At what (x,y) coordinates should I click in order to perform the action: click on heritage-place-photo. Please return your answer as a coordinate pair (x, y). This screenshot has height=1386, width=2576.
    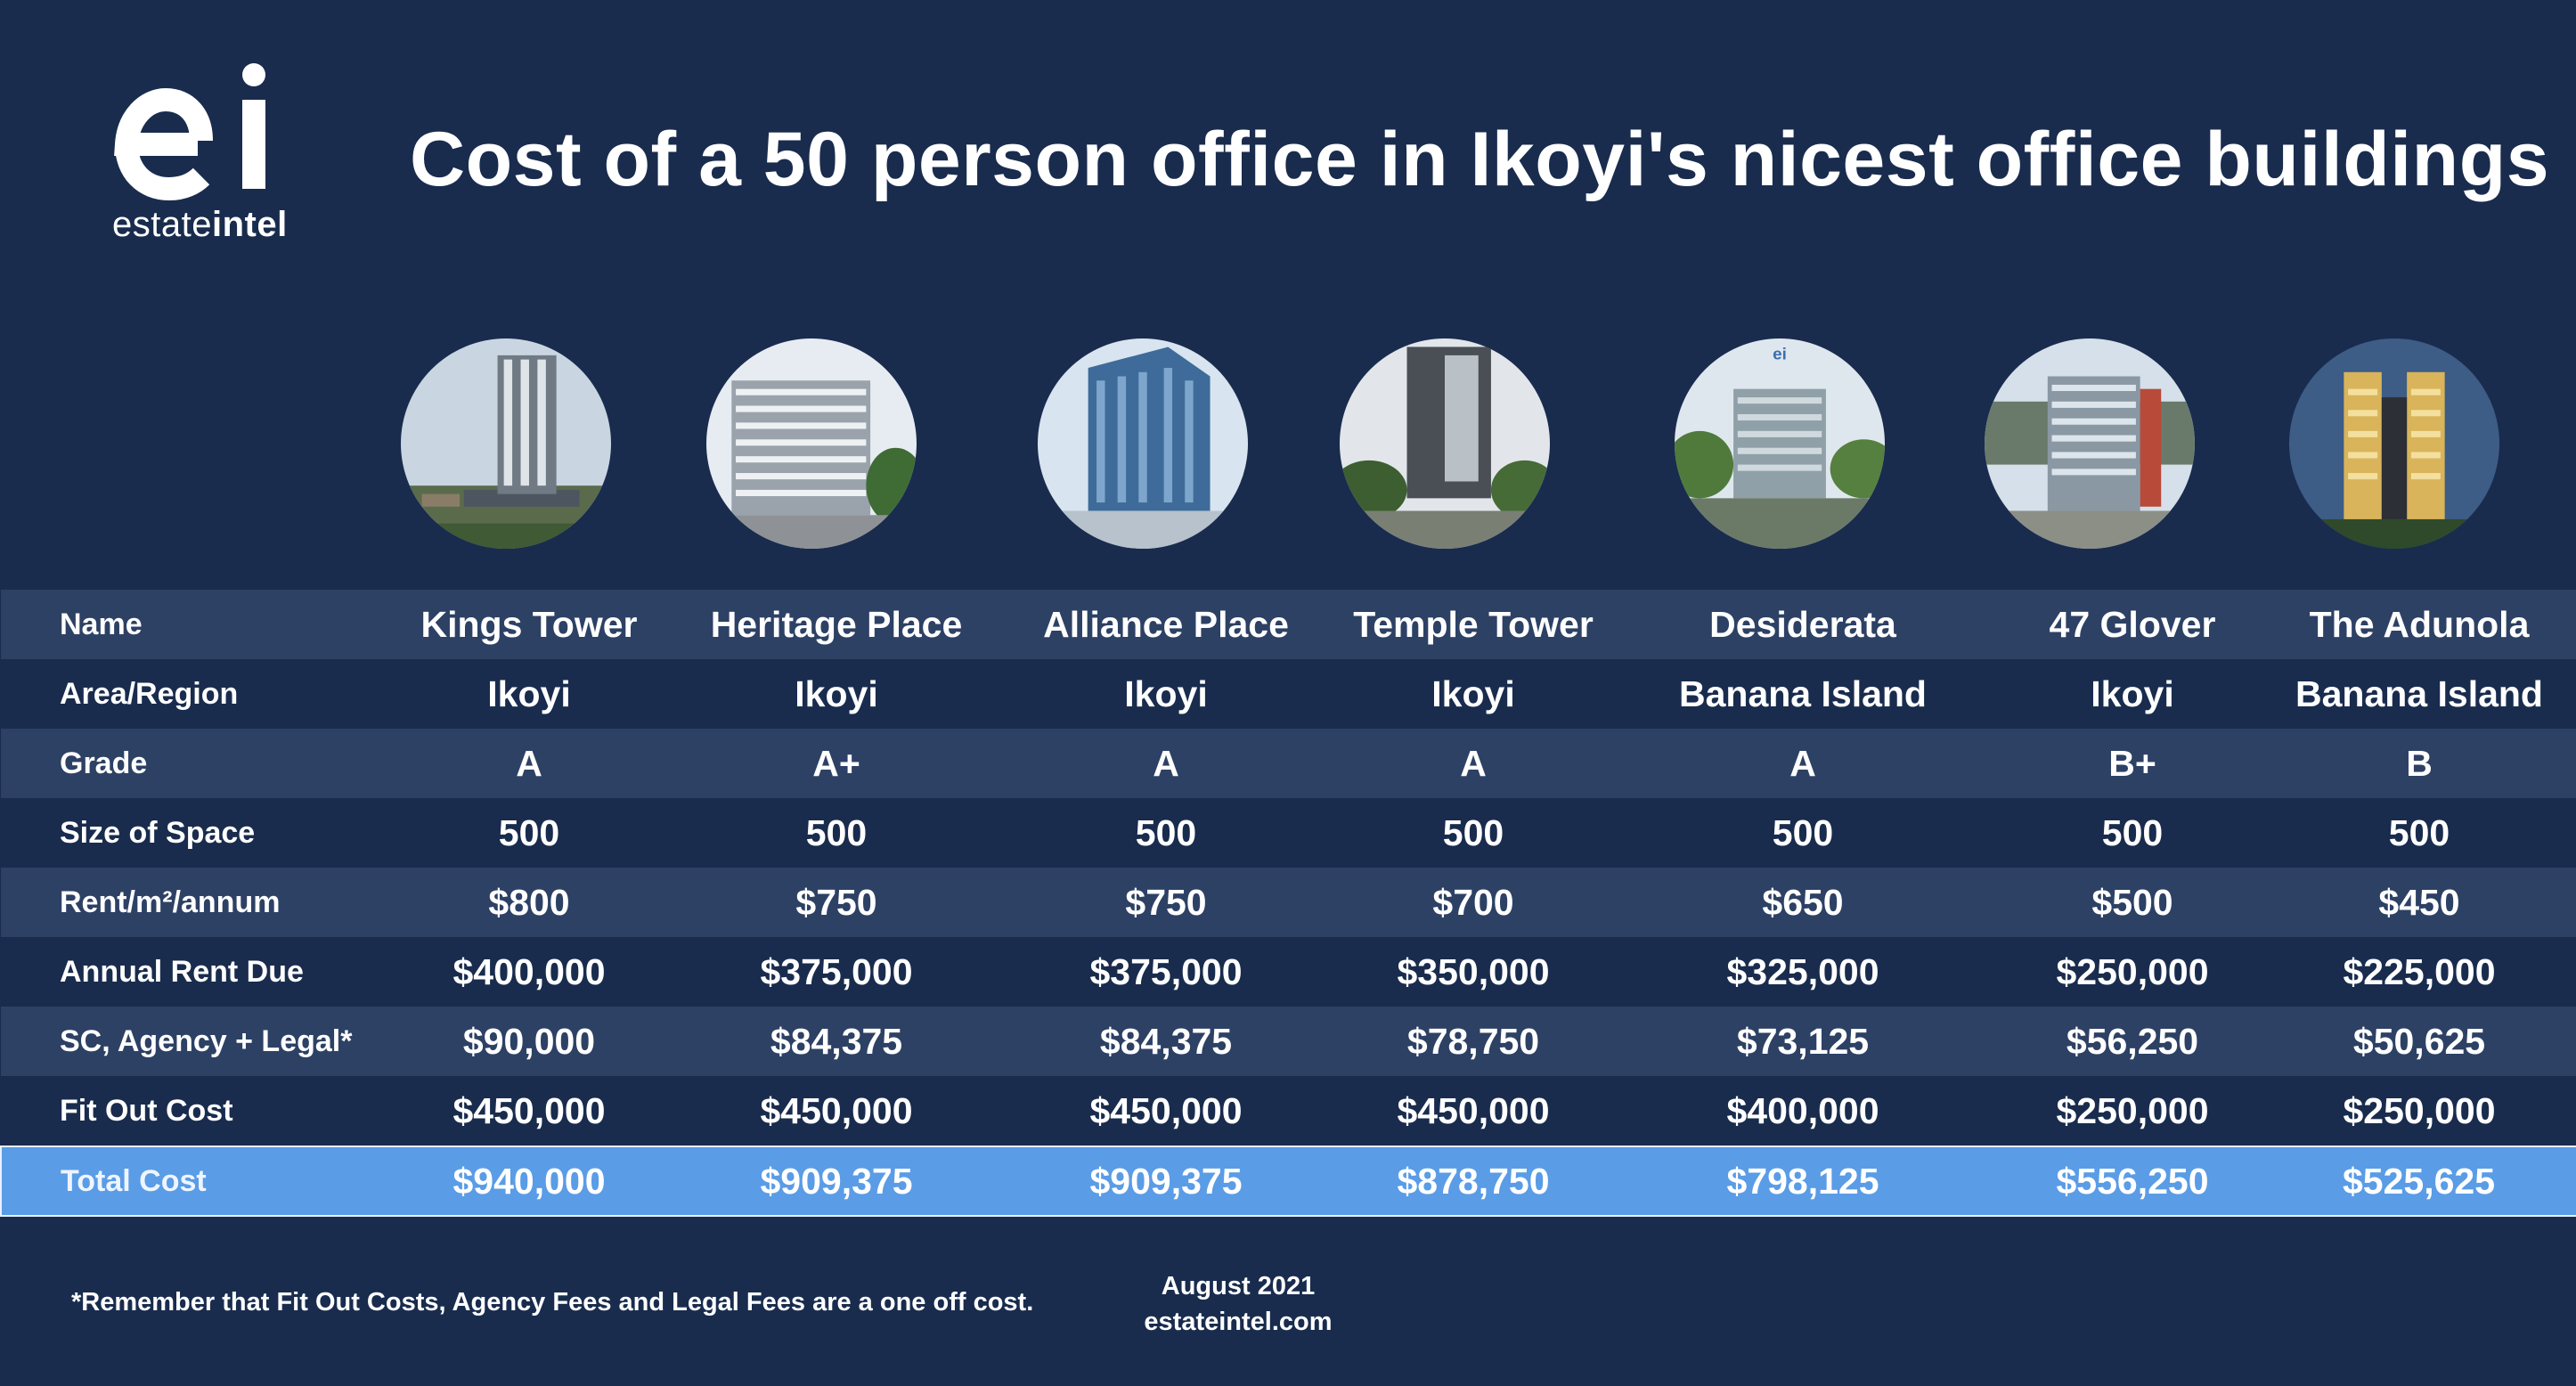
    Looking at the image, I should click on (812, 443).